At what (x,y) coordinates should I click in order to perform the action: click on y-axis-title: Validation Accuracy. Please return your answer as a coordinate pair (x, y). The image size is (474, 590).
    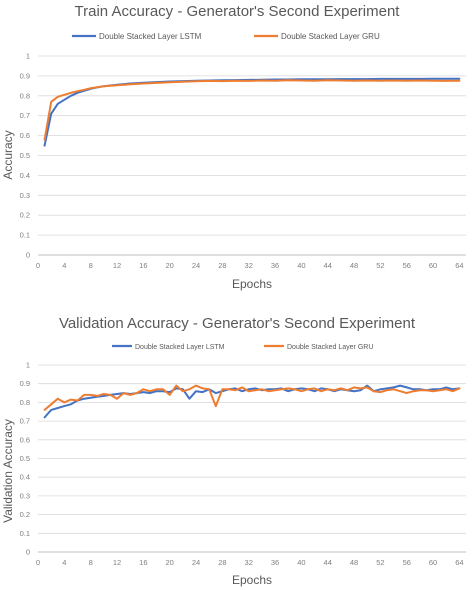
    Looking at the image, I should click on (8, 471).